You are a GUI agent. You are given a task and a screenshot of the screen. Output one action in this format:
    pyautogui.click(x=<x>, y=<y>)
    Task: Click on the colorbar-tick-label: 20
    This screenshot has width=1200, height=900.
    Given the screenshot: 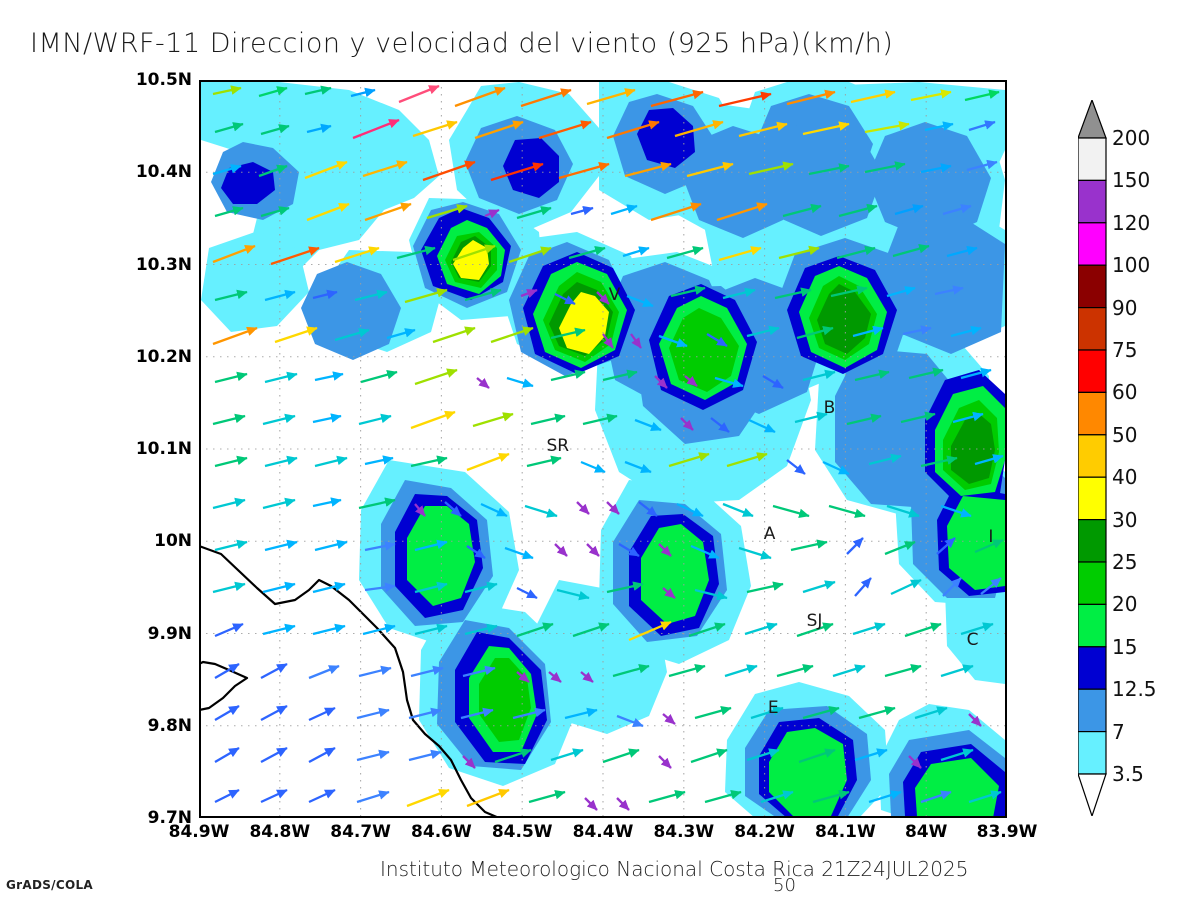 What is the action you would take?
    pyautogui.click(x=1125, y=604)
    